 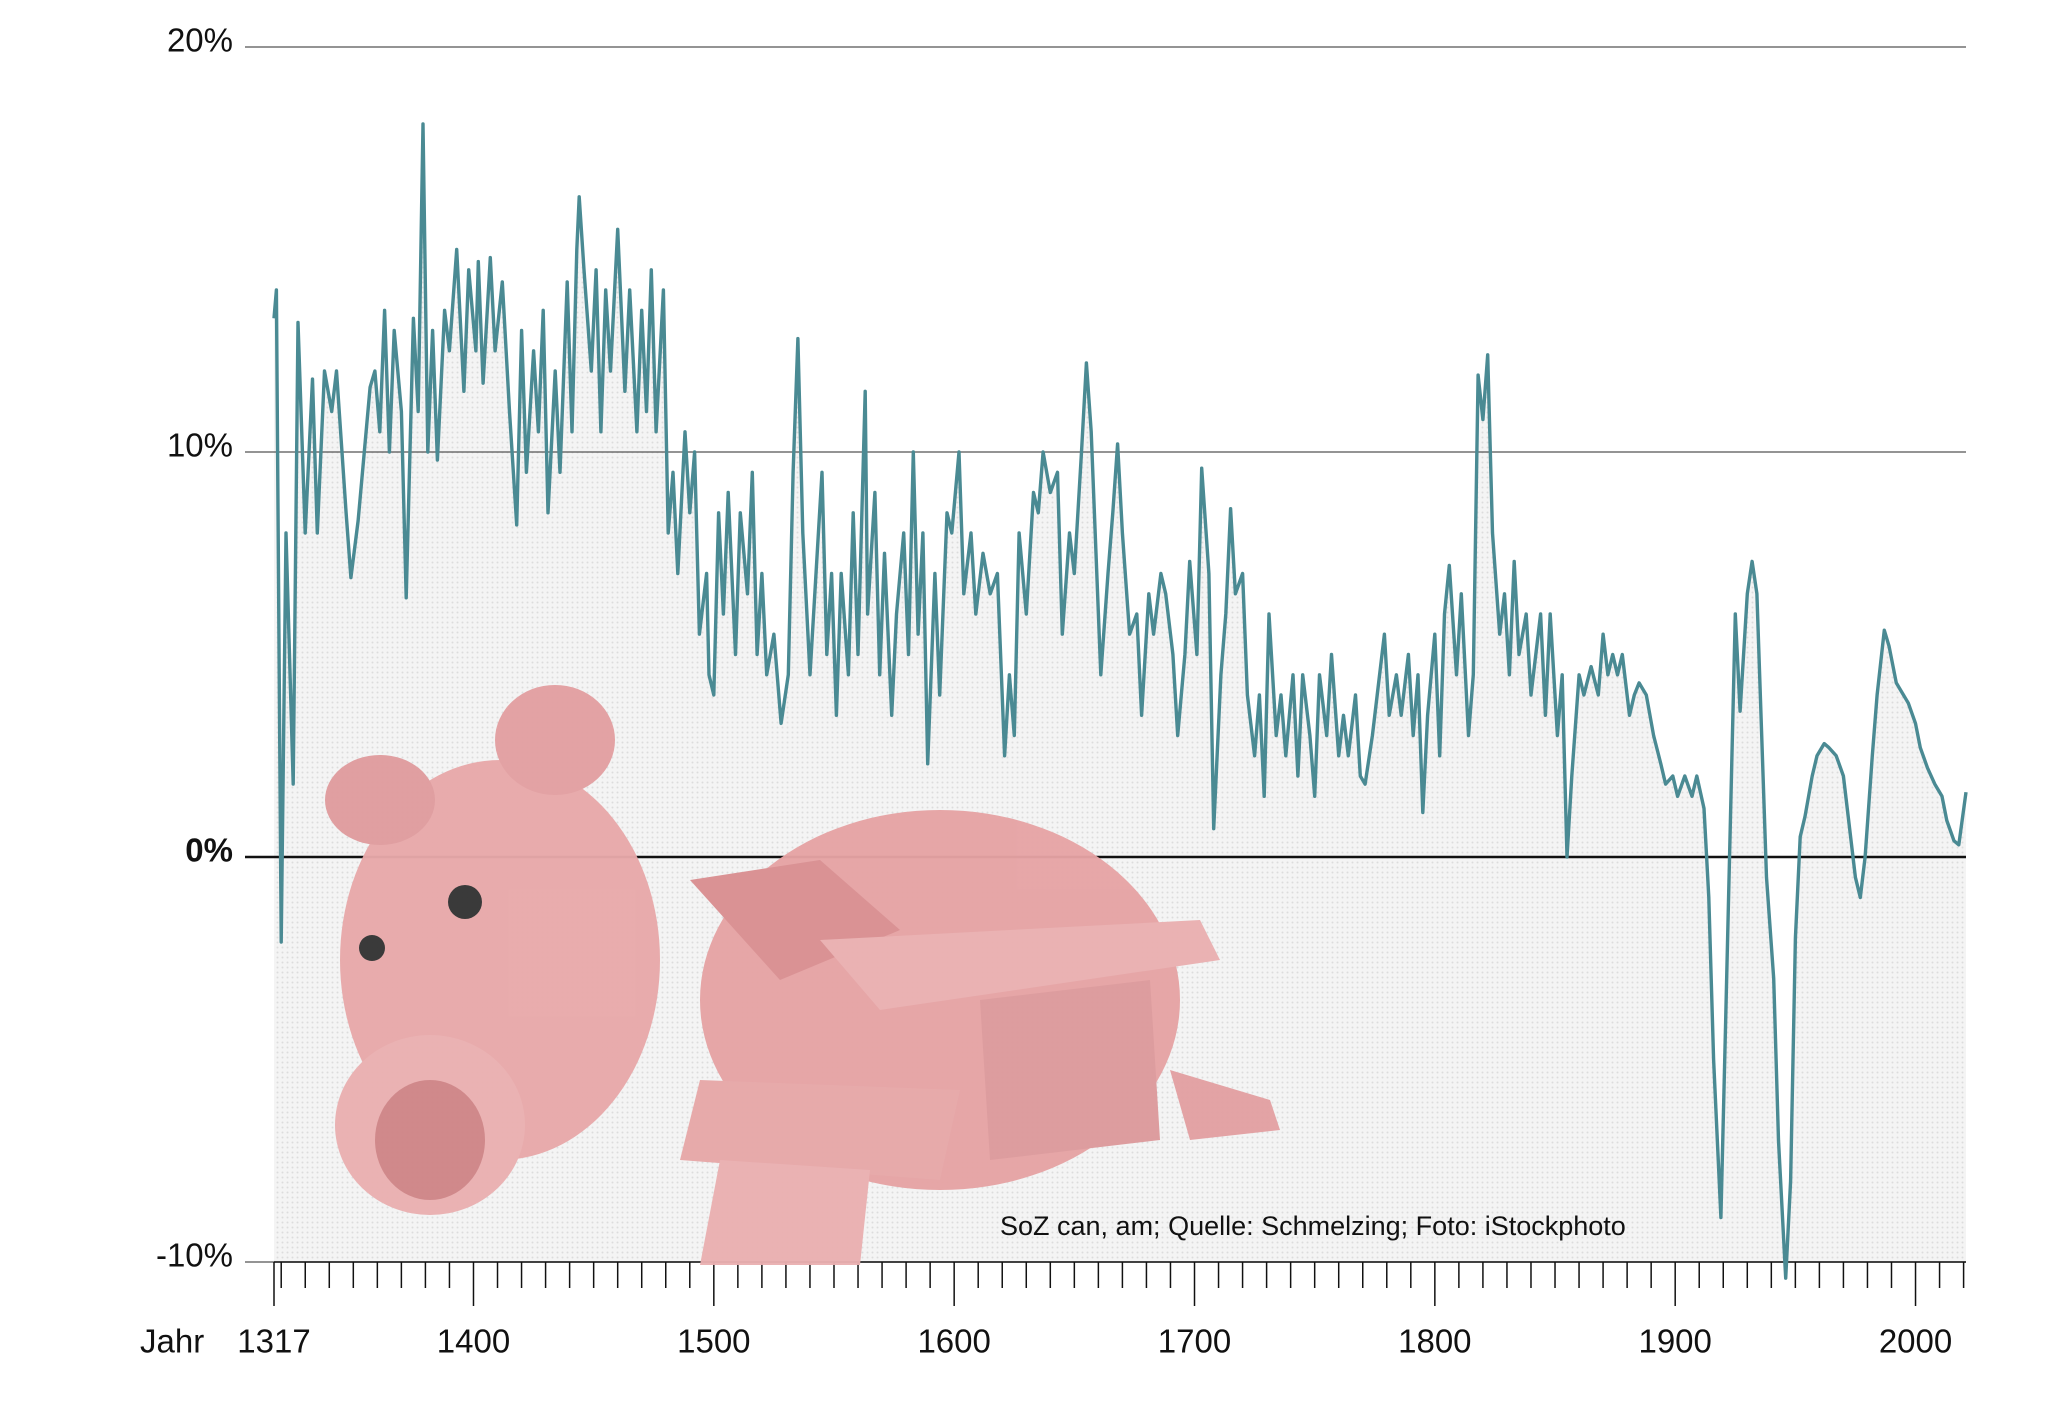 What do you see at coordinates (200, 40) in the screenshot?
I see `y-tick-label: 20%` at bounding box center [200, 40].